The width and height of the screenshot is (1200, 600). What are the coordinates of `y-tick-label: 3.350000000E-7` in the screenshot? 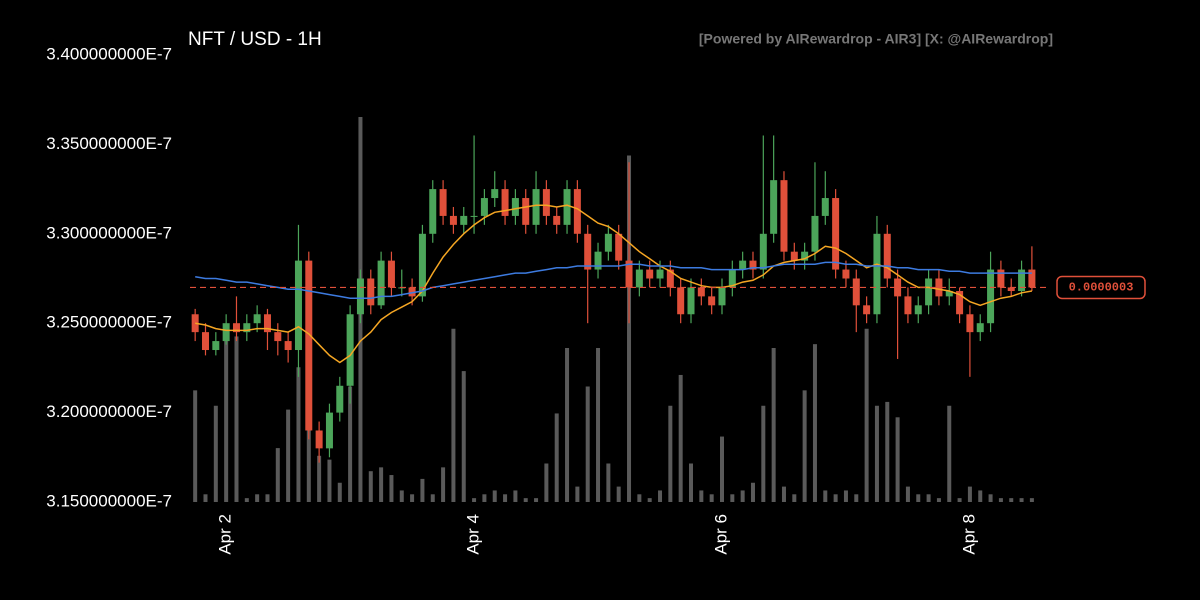 It's located at (109, 143).